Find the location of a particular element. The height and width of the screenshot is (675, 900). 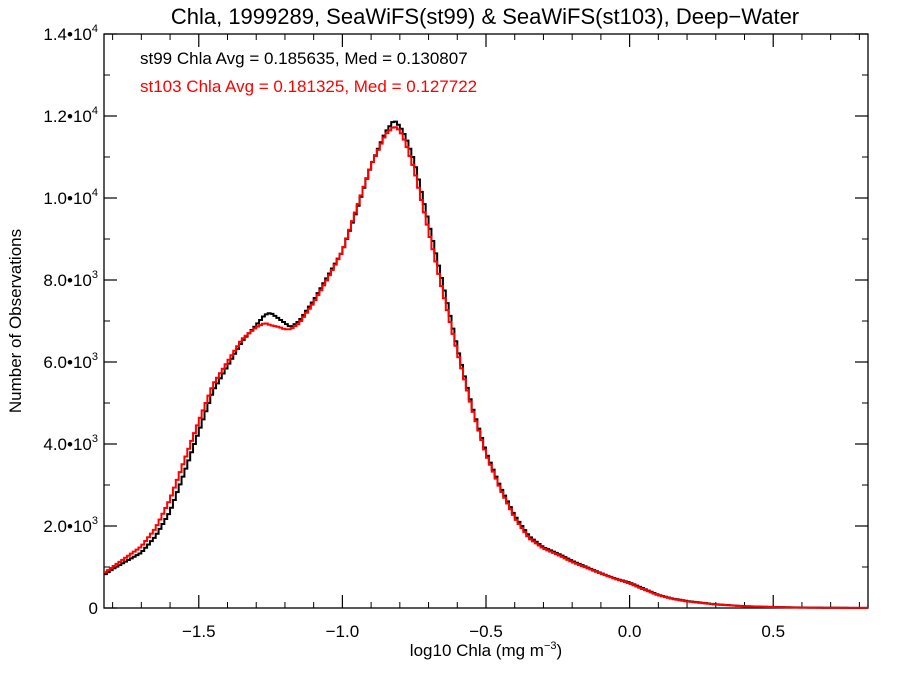

y-tick-label: 0 is located at coordinates (93, 608).